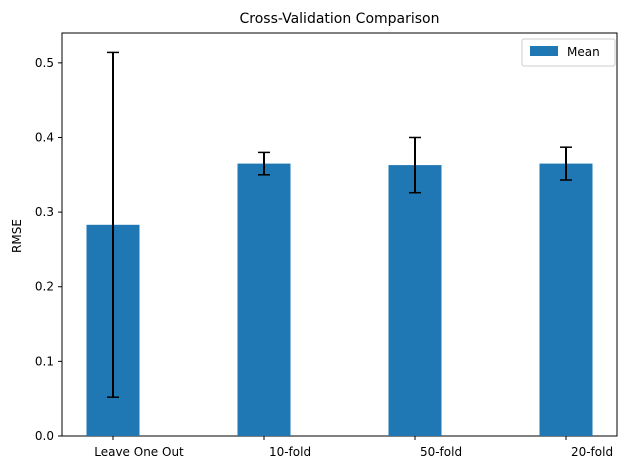 This screenshot has width=628, height=470. What do you see at coordinates (44, 361) in the screenshot?
I see `y-tick-label: 0.1` at bounding box center [44, 361].